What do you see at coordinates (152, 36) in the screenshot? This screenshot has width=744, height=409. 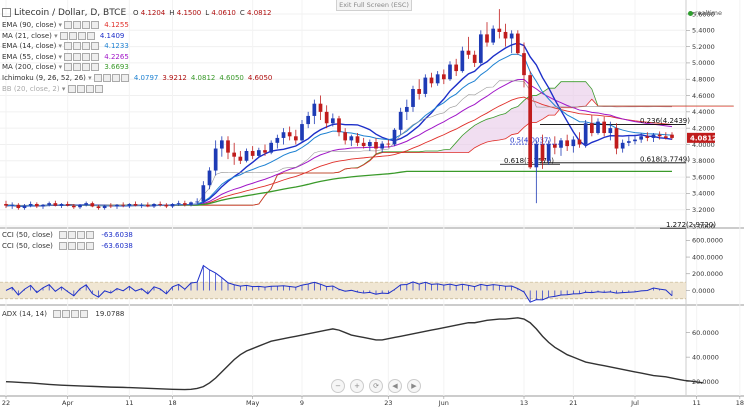 I see `indicator-row: MA (21, close) ▾ 4.1409` at bounding box center [152, 36].